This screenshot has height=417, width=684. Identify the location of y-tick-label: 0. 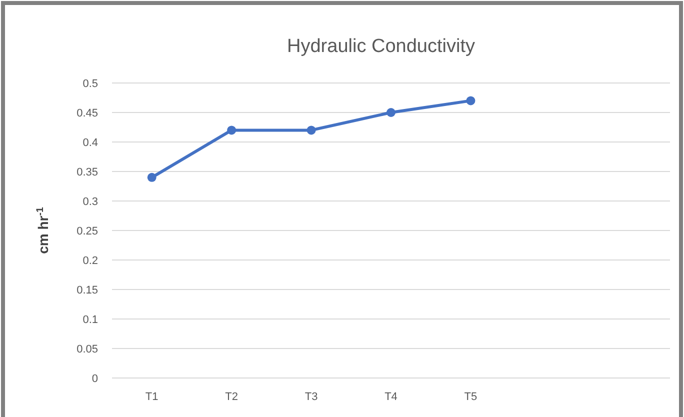
(95, 378).